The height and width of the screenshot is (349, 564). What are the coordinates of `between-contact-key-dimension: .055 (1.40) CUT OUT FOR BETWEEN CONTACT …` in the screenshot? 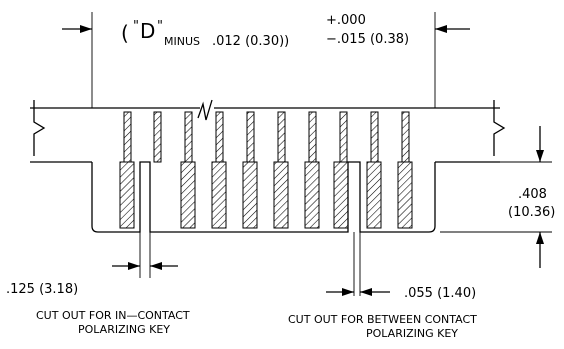 It's located at (382, 286).